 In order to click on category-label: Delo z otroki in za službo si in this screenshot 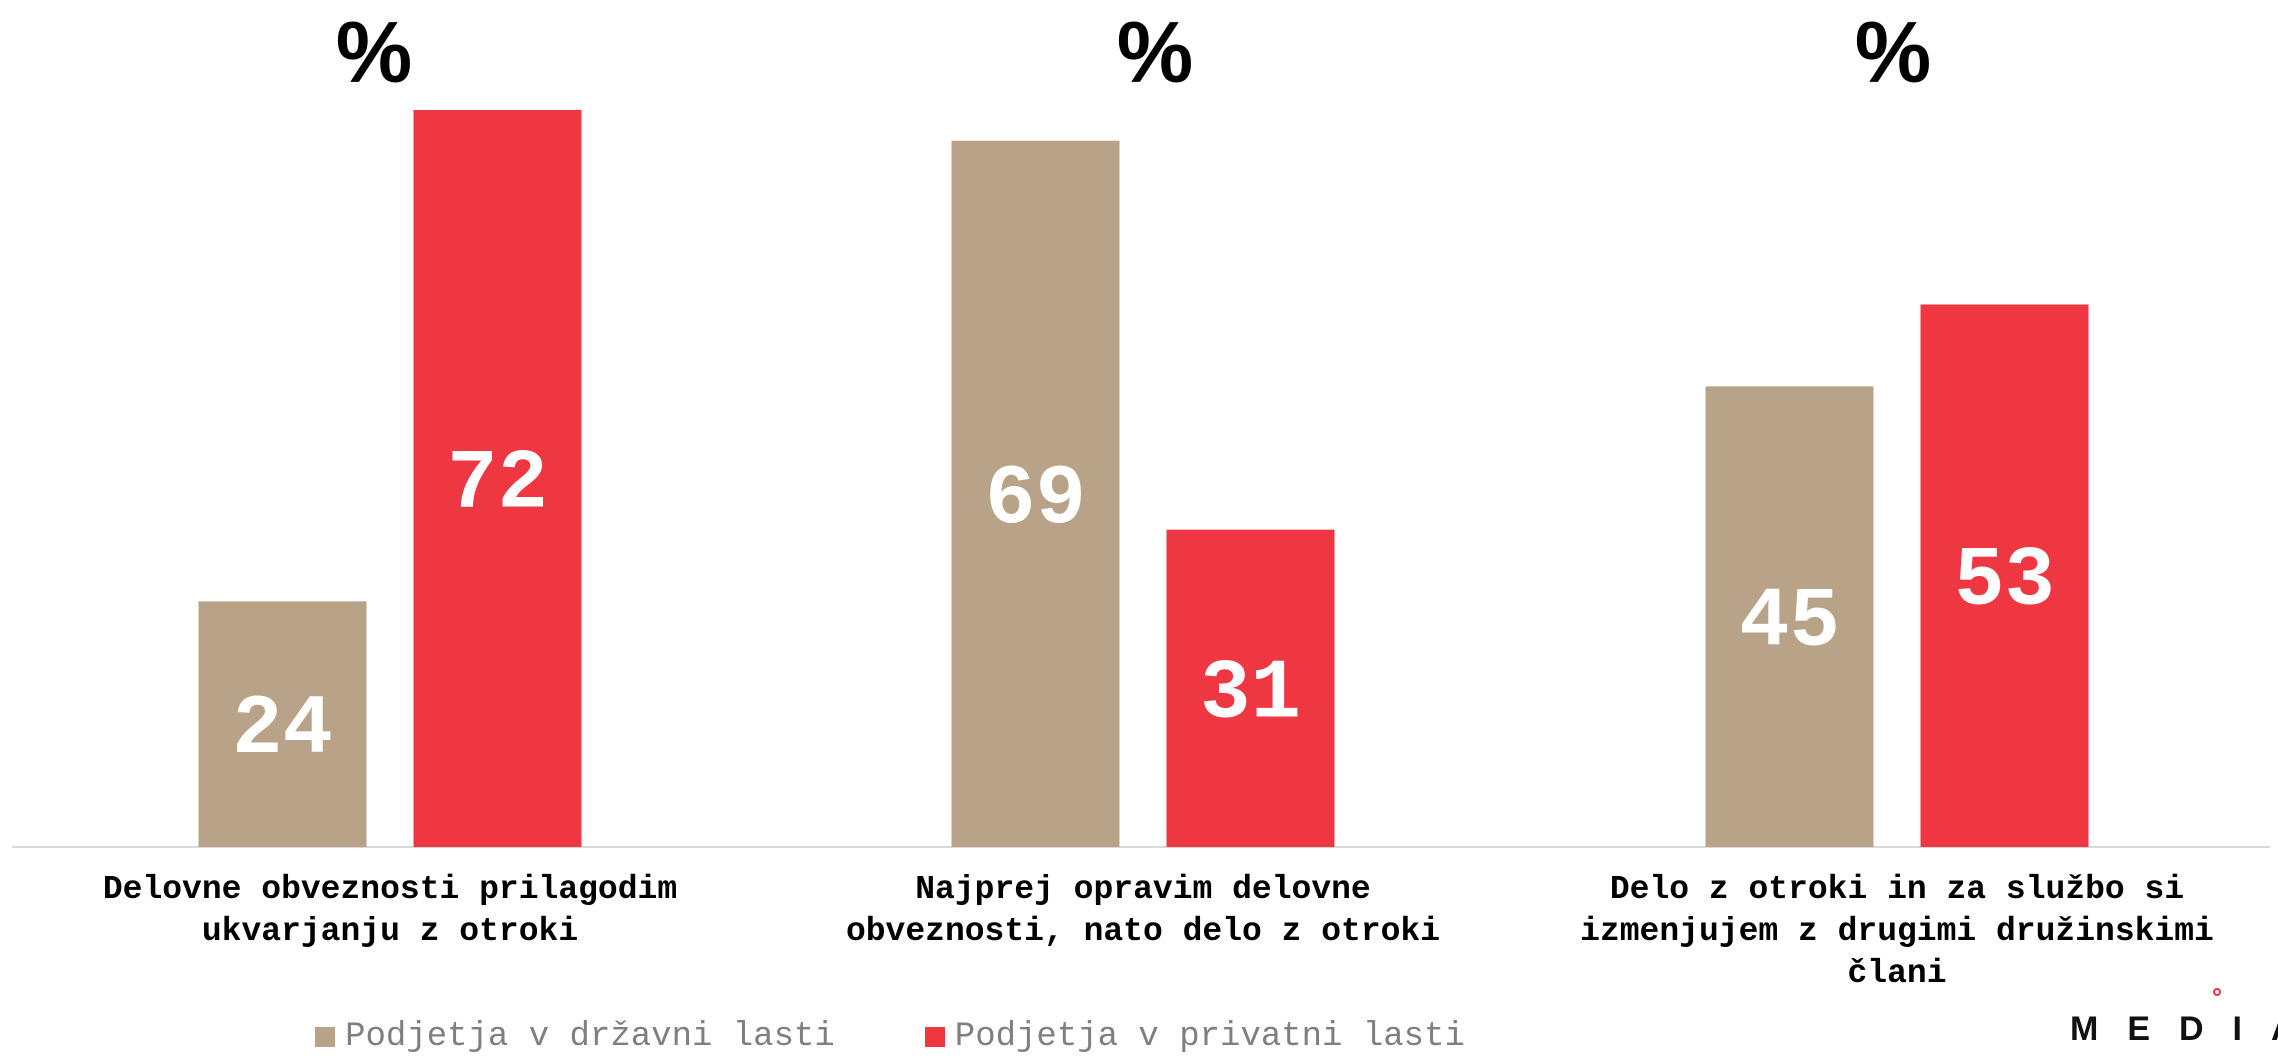, I will do `click(1897, 889)`.